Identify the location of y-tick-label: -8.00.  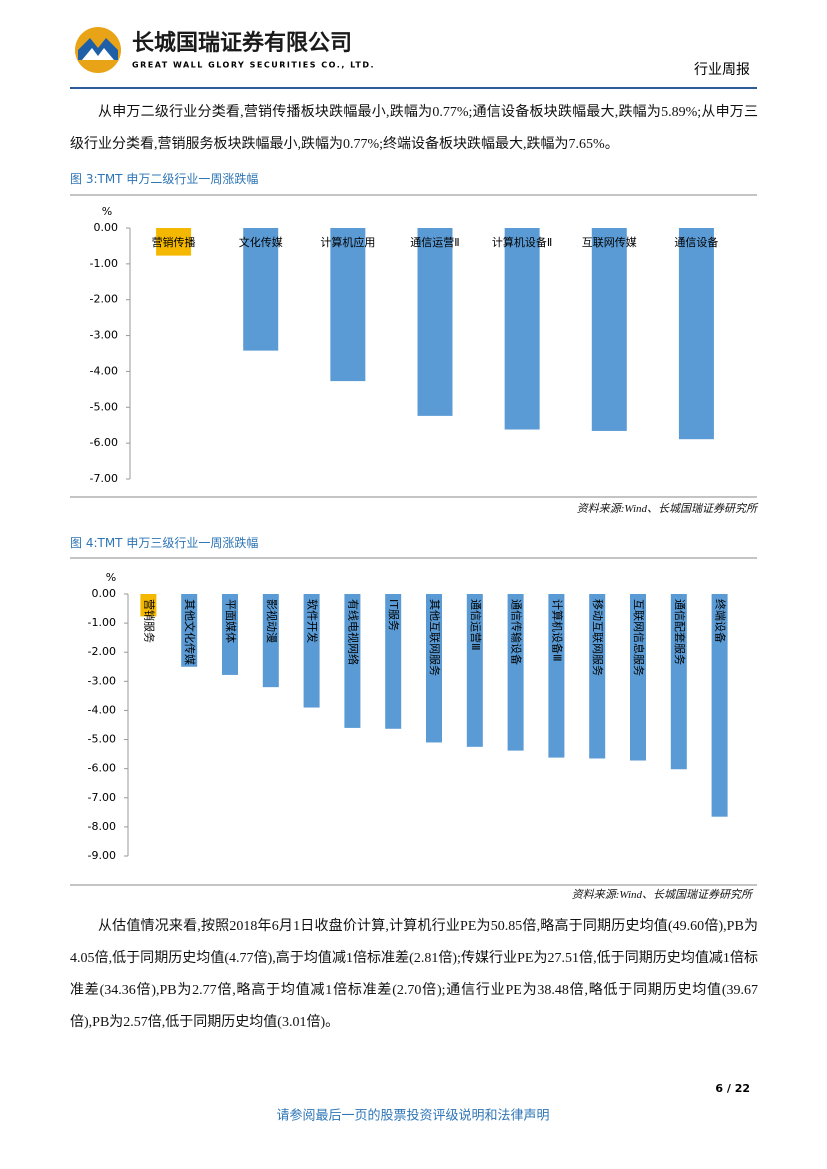
(102, 826).